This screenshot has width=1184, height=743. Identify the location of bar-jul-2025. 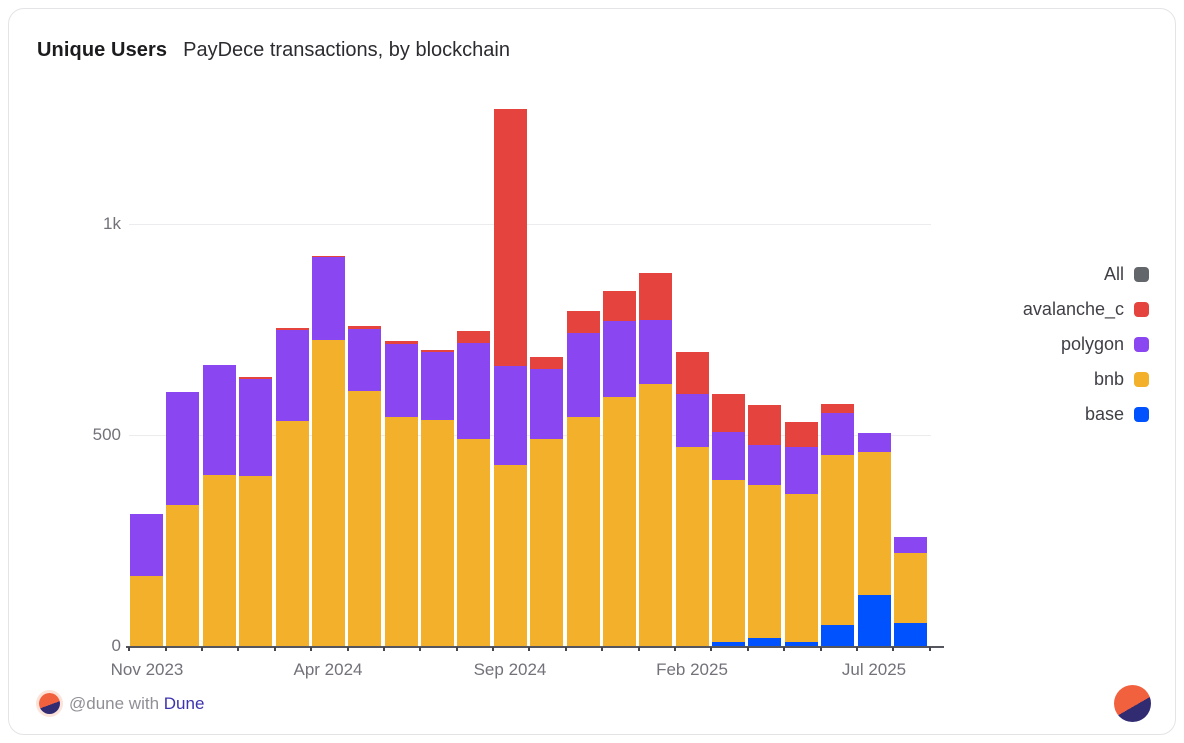
(874, 539).